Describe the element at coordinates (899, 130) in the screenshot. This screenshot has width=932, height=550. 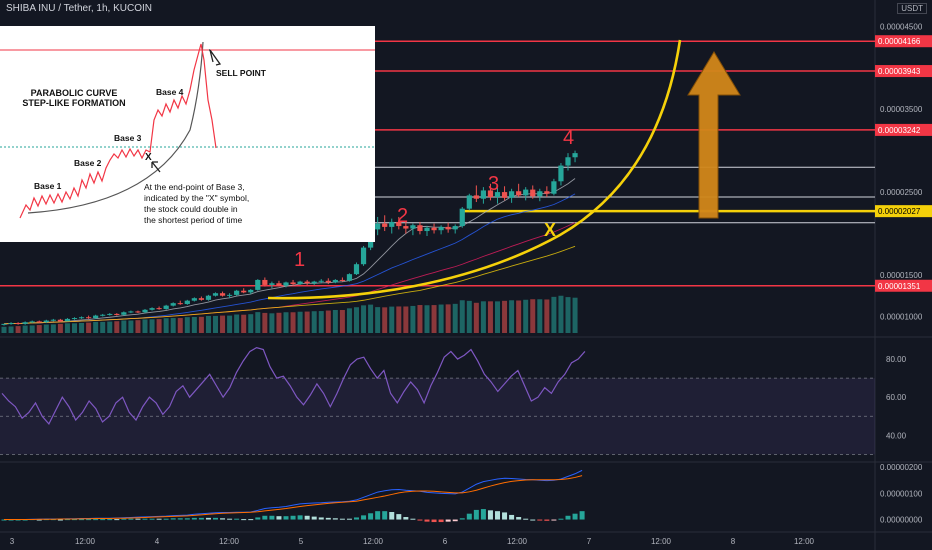
I see `level-label: 0.00003242` at that location.